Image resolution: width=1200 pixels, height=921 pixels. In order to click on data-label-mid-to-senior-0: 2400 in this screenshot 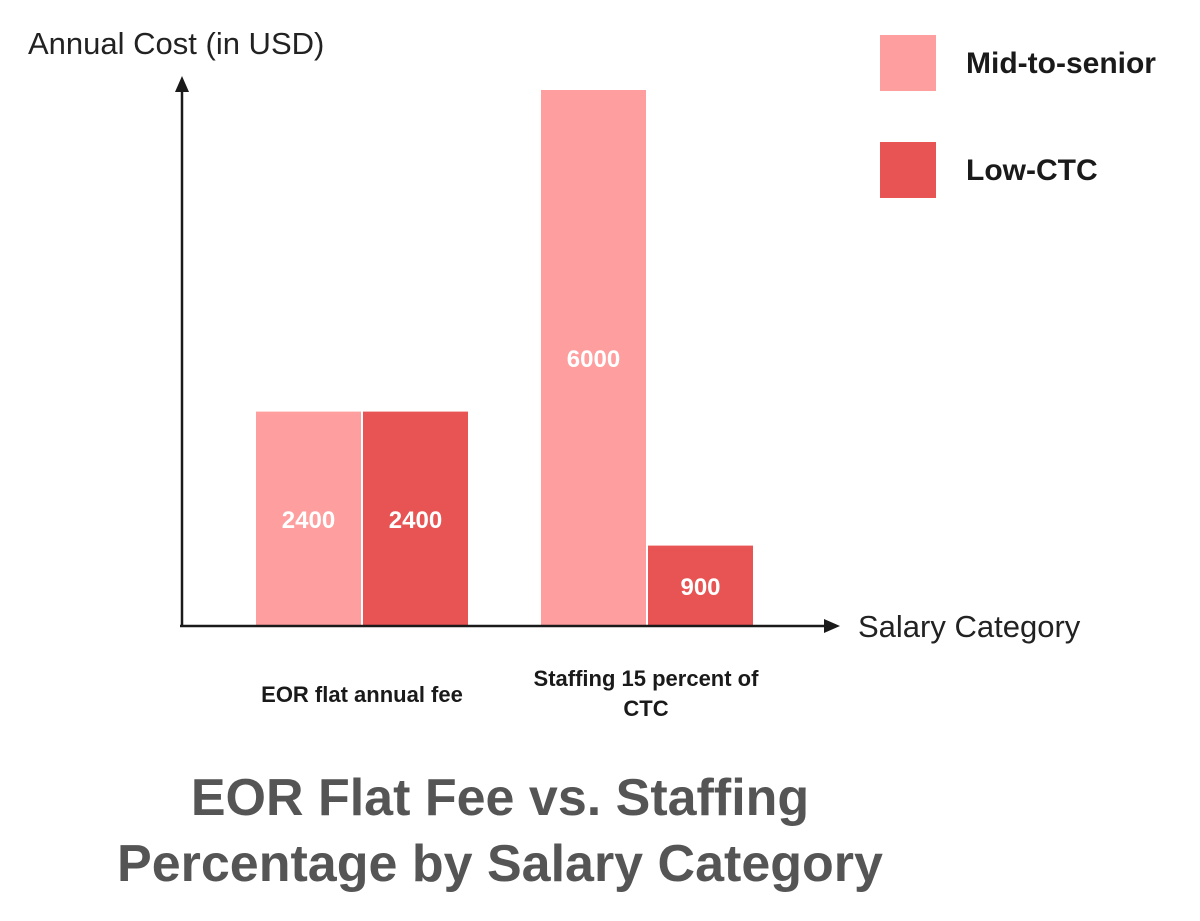, I will do `click(308, 520)`.